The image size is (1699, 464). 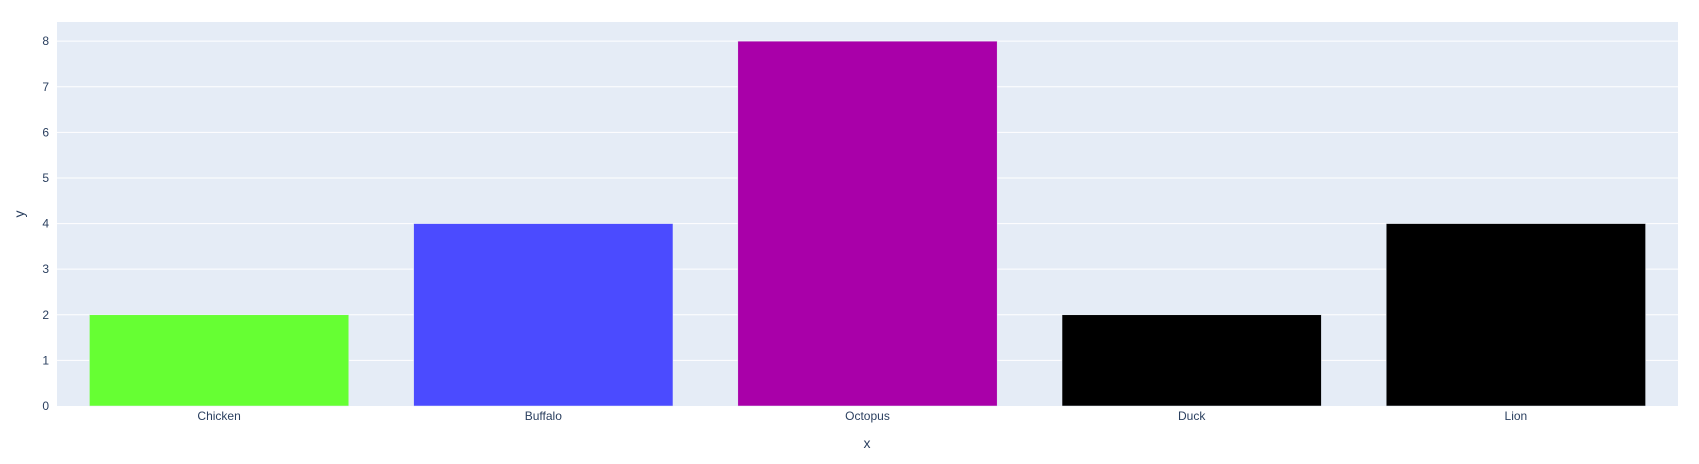 I want to click on bar-duck, so click(x=1191, y=360).